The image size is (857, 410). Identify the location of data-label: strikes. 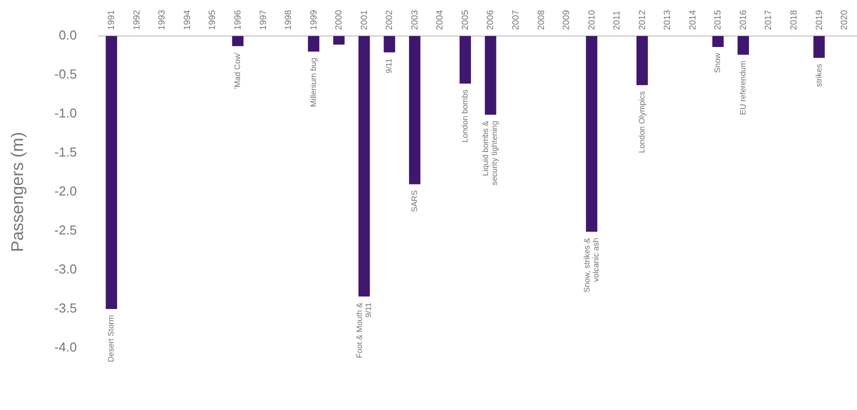
(819, 75).